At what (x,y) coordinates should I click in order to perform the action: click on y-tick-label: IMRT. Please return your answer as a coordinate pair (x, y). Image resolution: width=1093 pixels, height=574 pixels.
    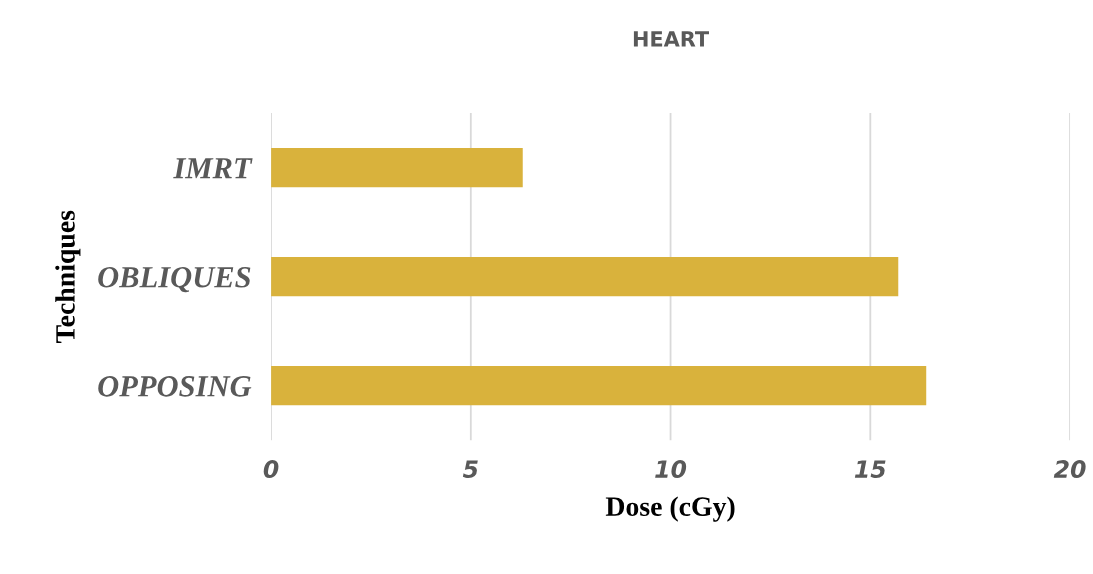
    Looking at the image, I should click on (213, 168).